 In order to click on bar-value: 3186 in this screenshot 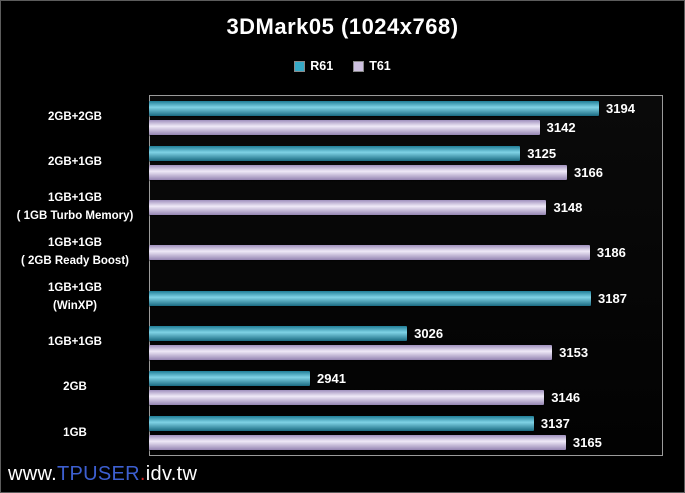, I will do `click(611, 253)`.